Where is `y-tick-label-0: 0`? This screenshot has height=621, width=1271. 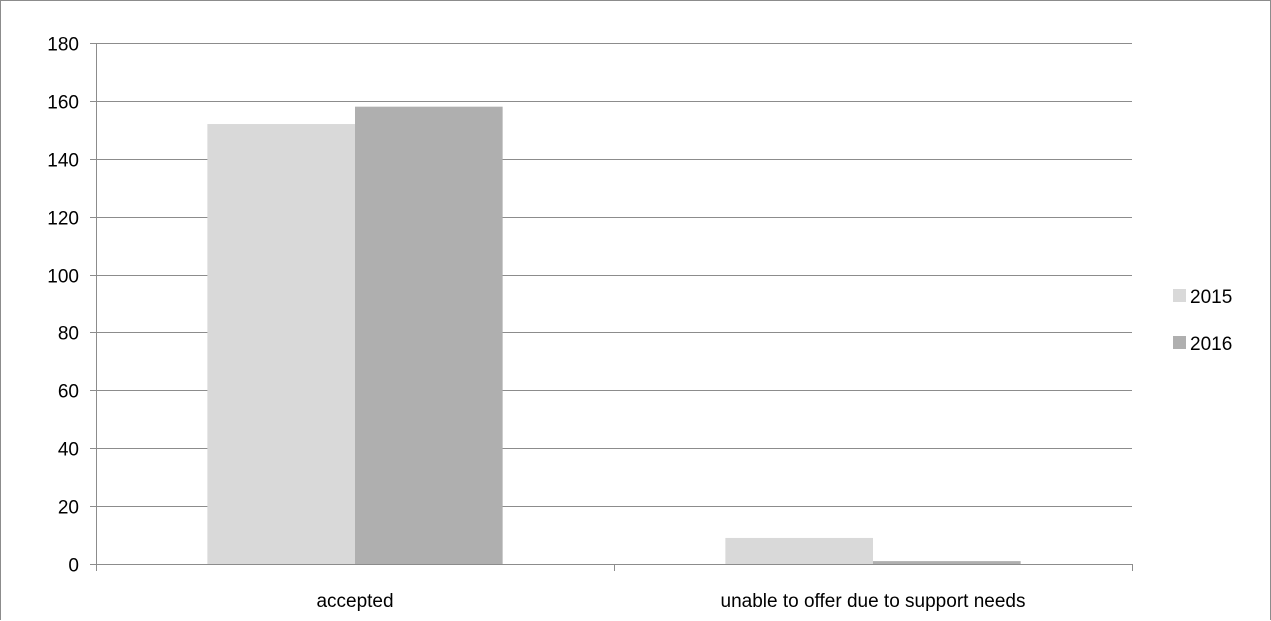
y-tick-label-0: 0 is located at coordinates (73, 566).